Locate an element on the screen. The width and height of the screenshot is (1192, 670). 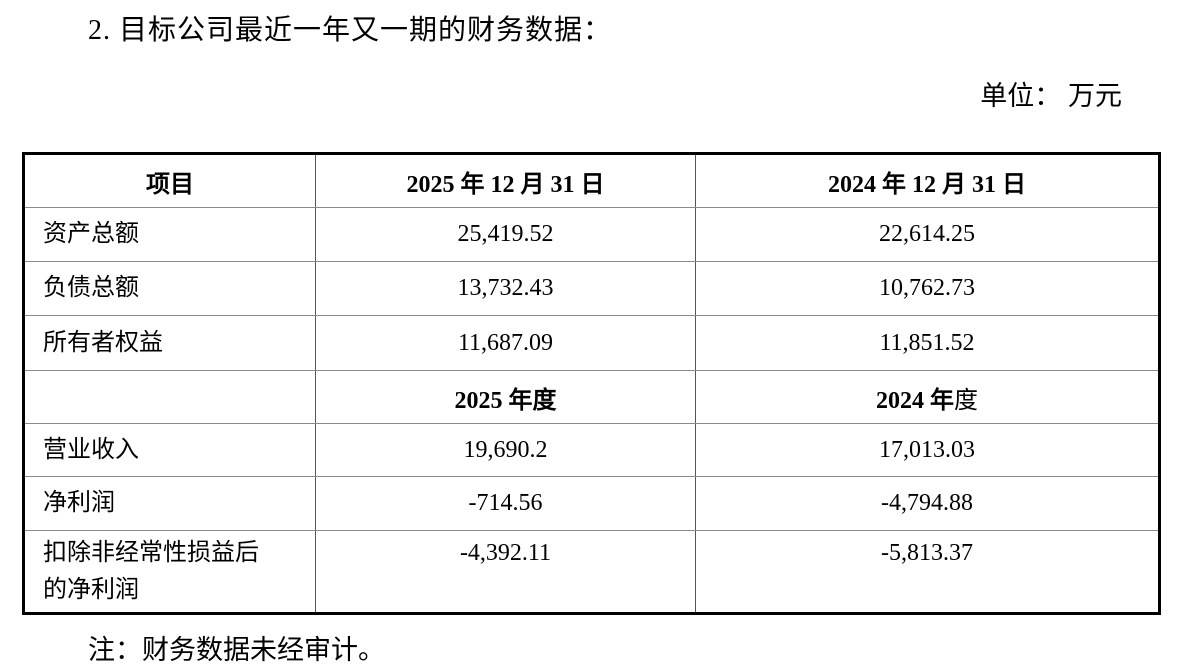
unit-label: 单位： 万元 is located at coordinates (1051, 96).